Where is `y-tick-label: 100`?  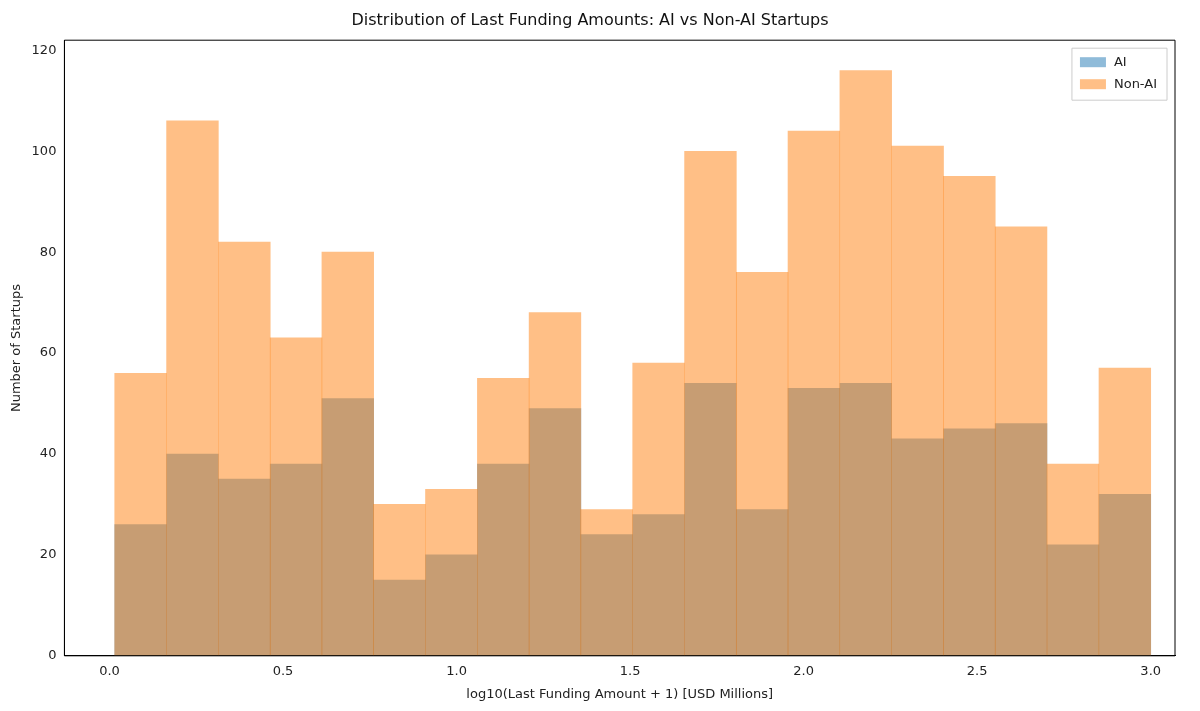
y-tick-label: 100 is located at coordinates (44, 150).